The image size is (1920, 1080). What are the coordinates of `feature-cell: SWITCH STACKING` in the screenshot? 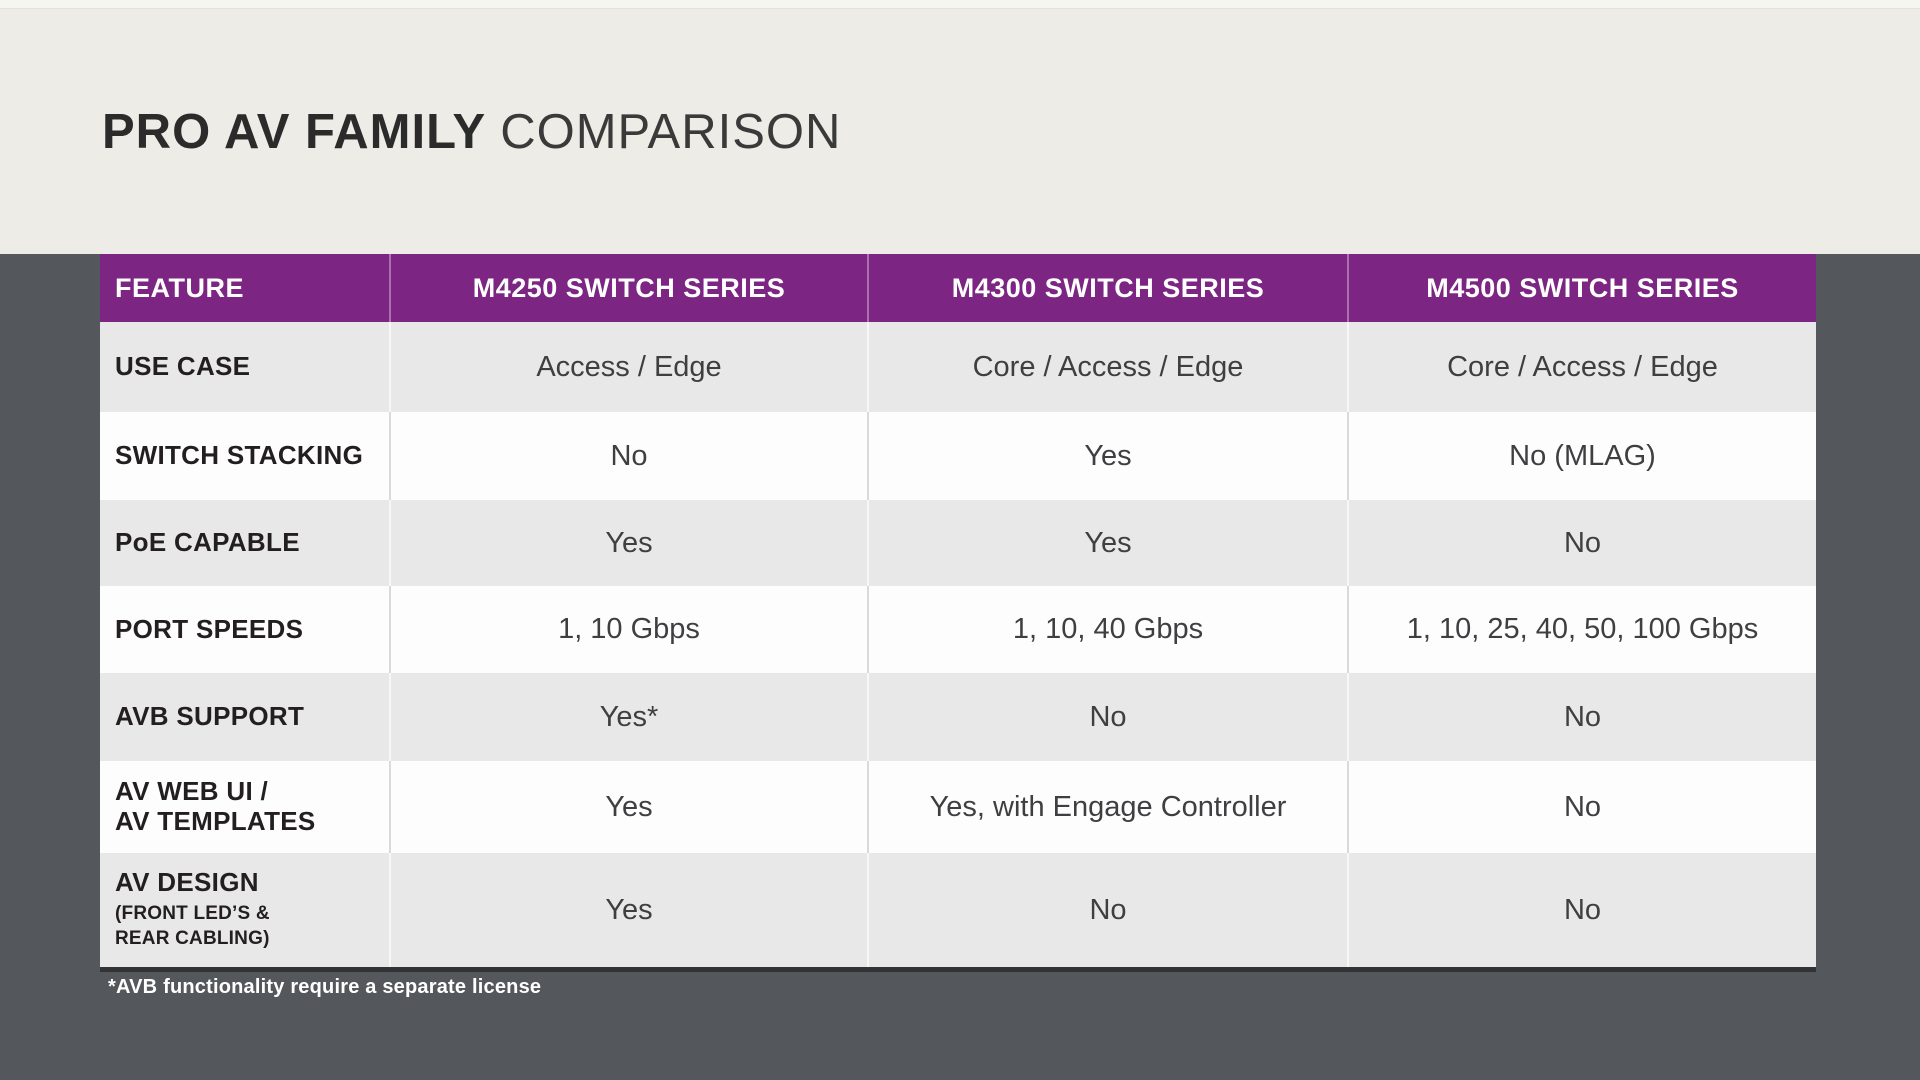 It's located at (244, 456).